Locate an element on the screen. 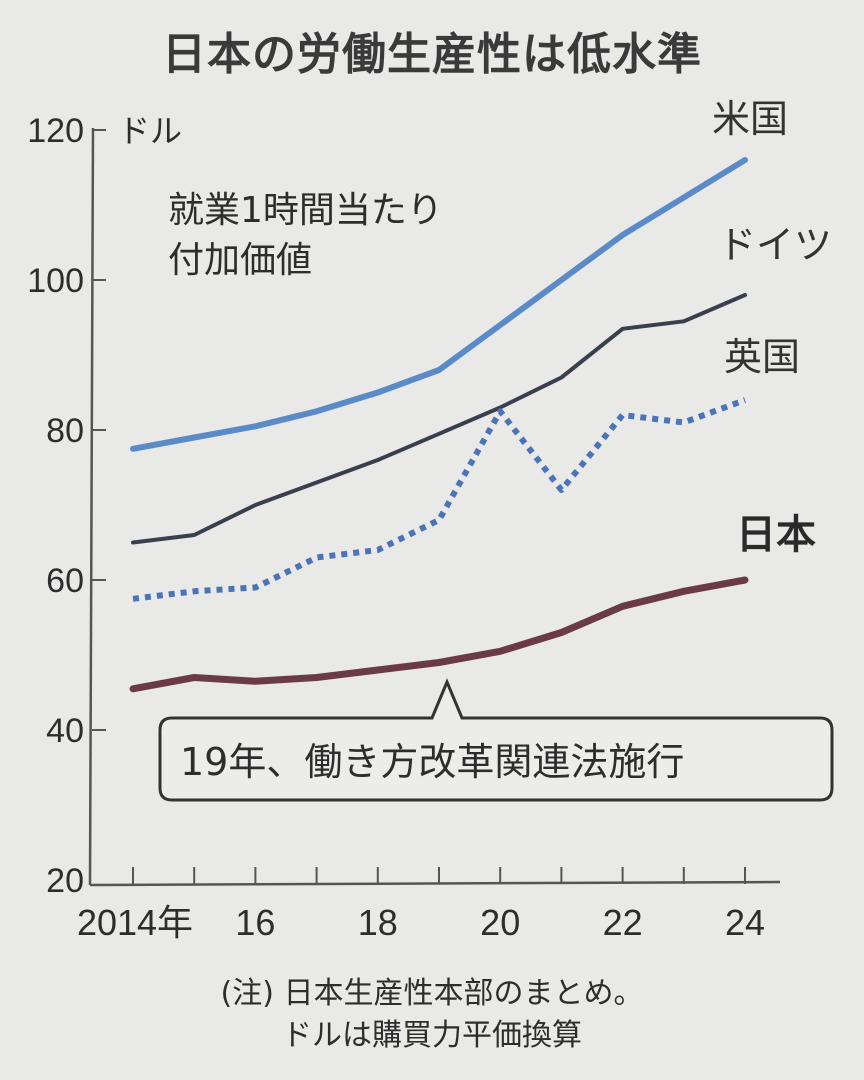 This screenshot has width=864, height=1080. x-tick-label: 22 is located at coordinates (623, 922).